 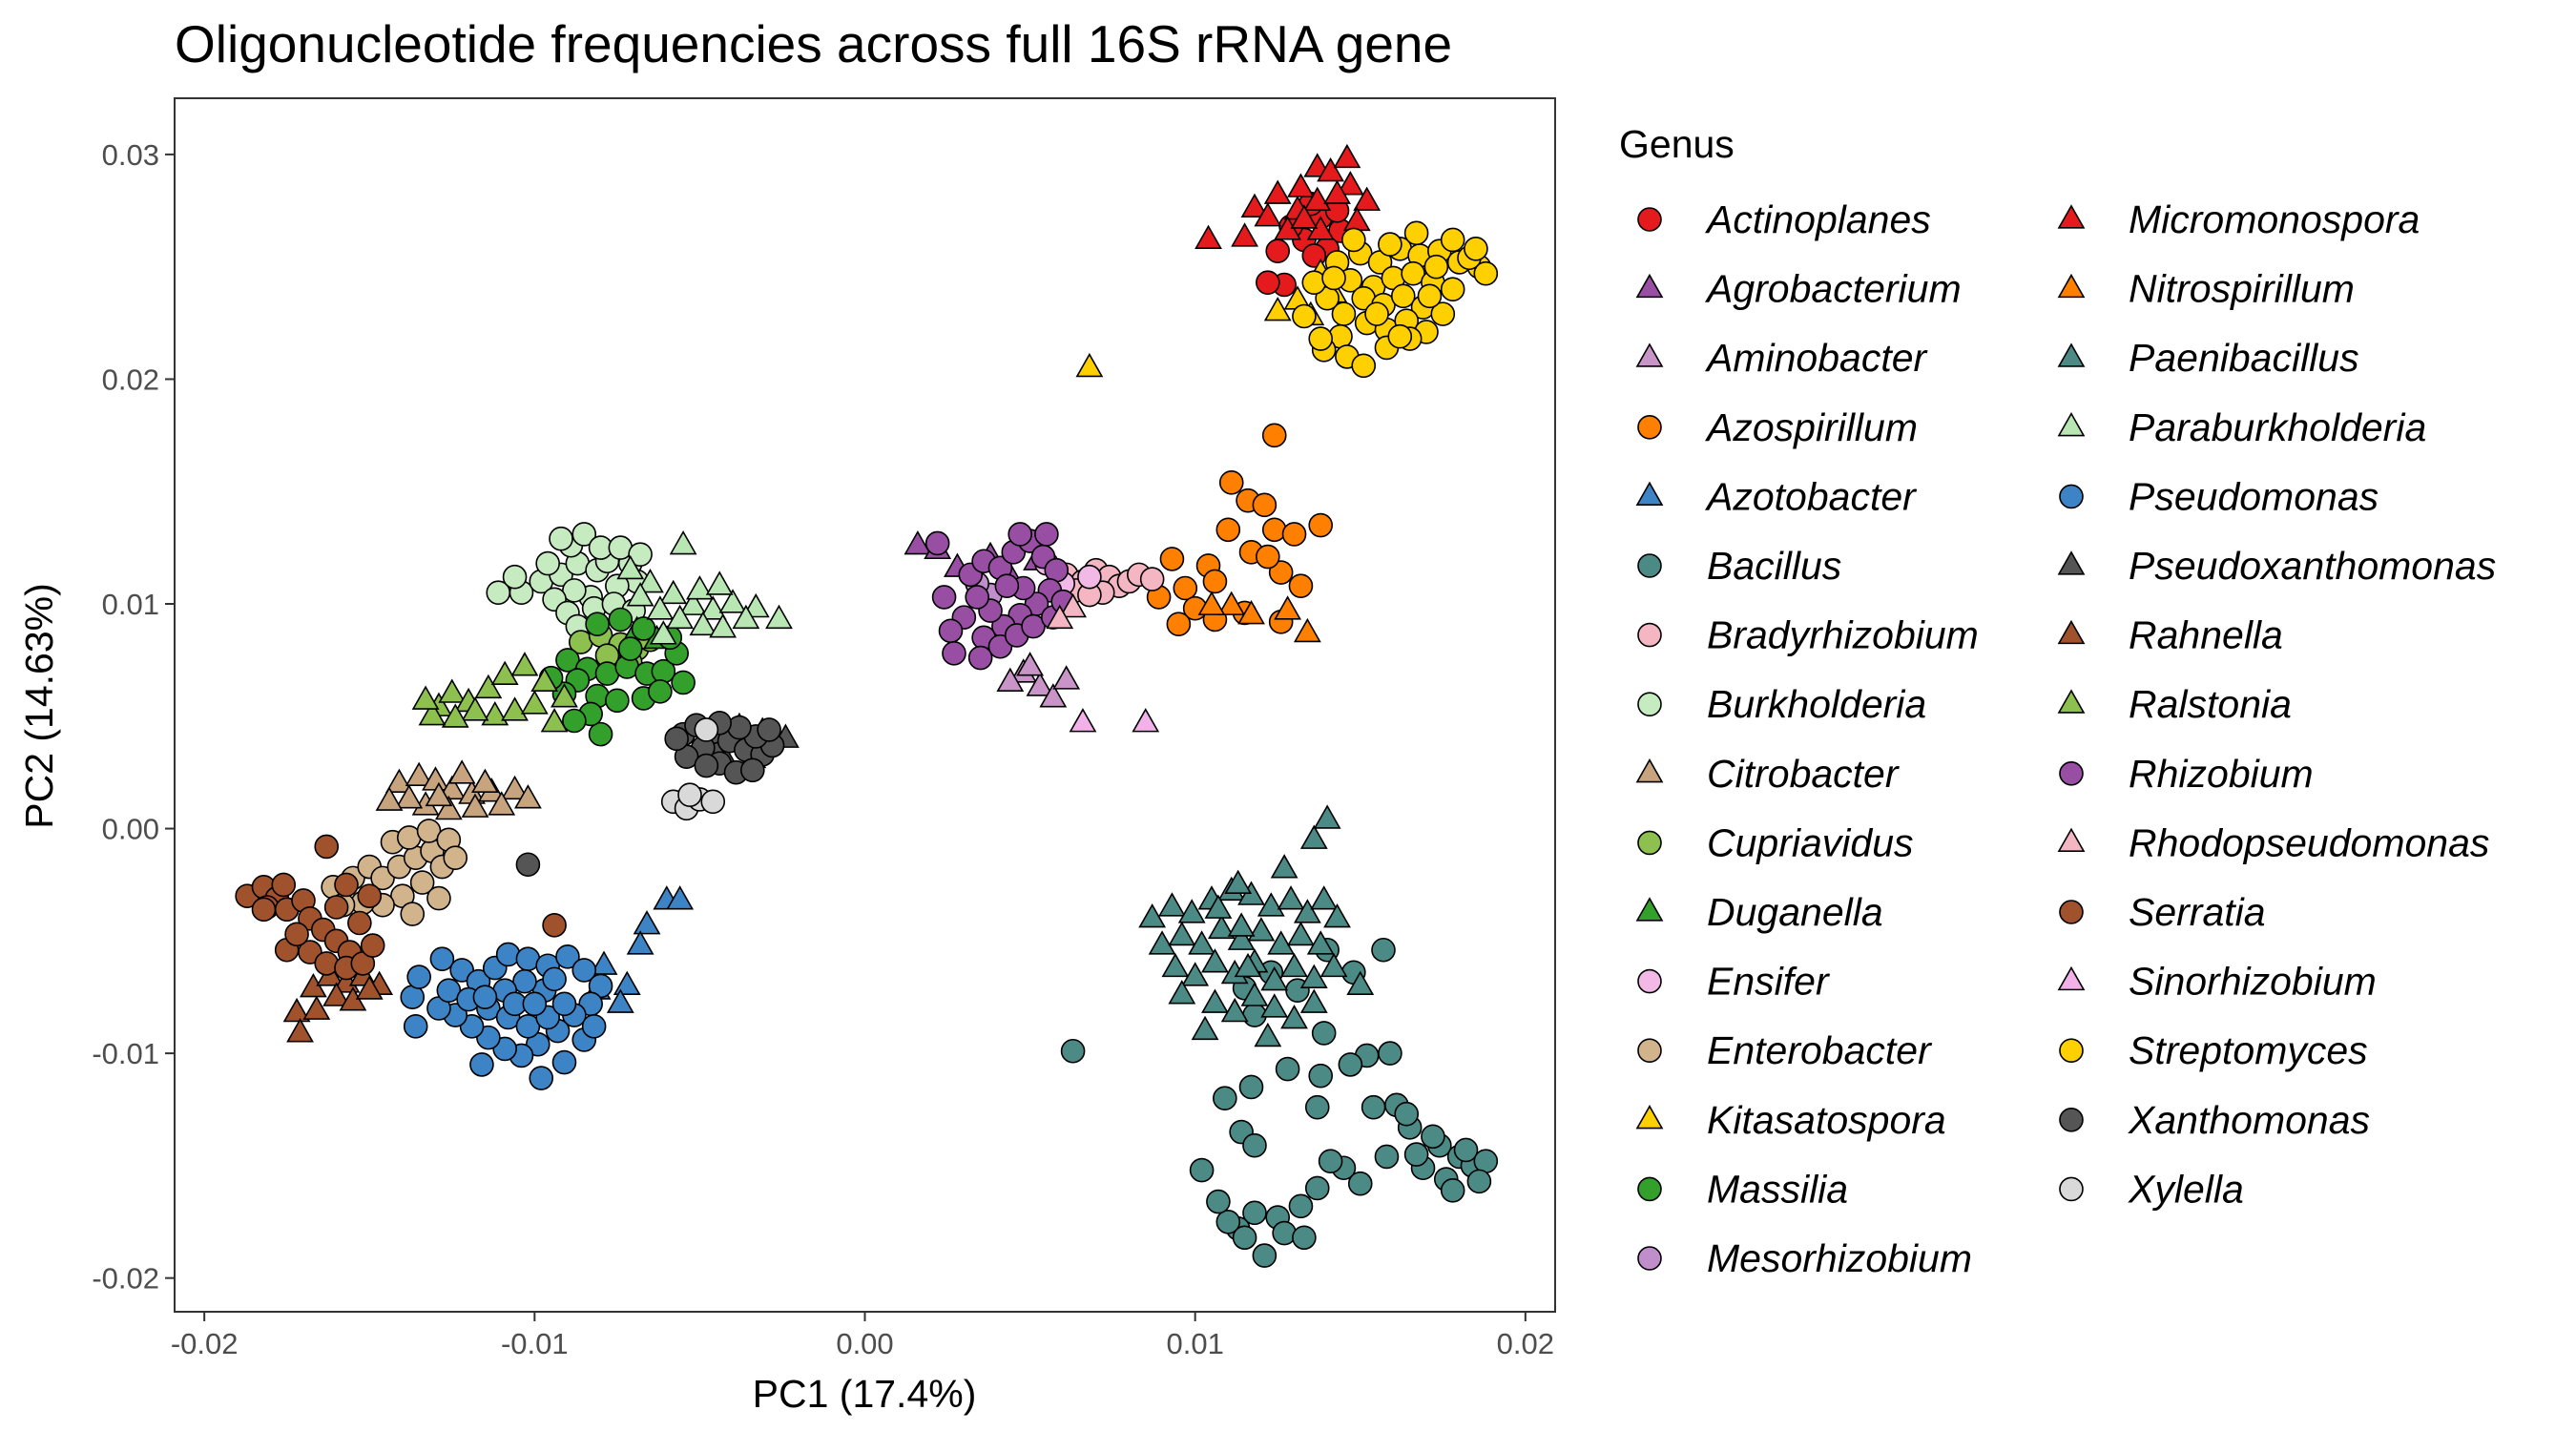 I want to click on legend-key-sinorhizobium, so click(x=2071, y=978).